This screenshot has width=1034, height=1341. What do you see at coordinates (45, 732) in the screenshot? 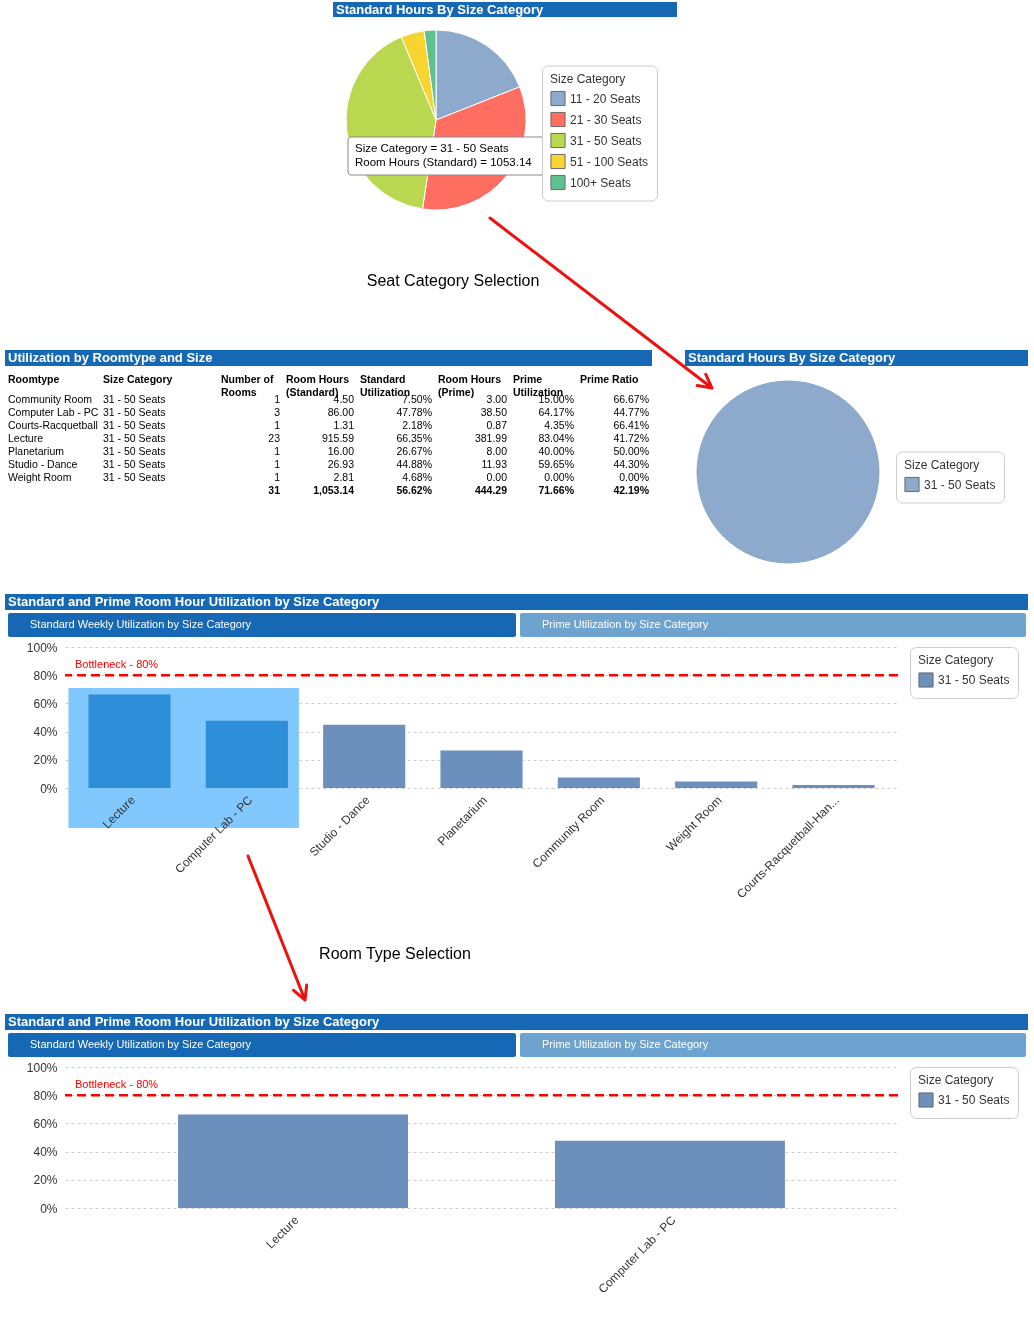
I see `y-tick-label: 40%` at bounding box center [45, 732].